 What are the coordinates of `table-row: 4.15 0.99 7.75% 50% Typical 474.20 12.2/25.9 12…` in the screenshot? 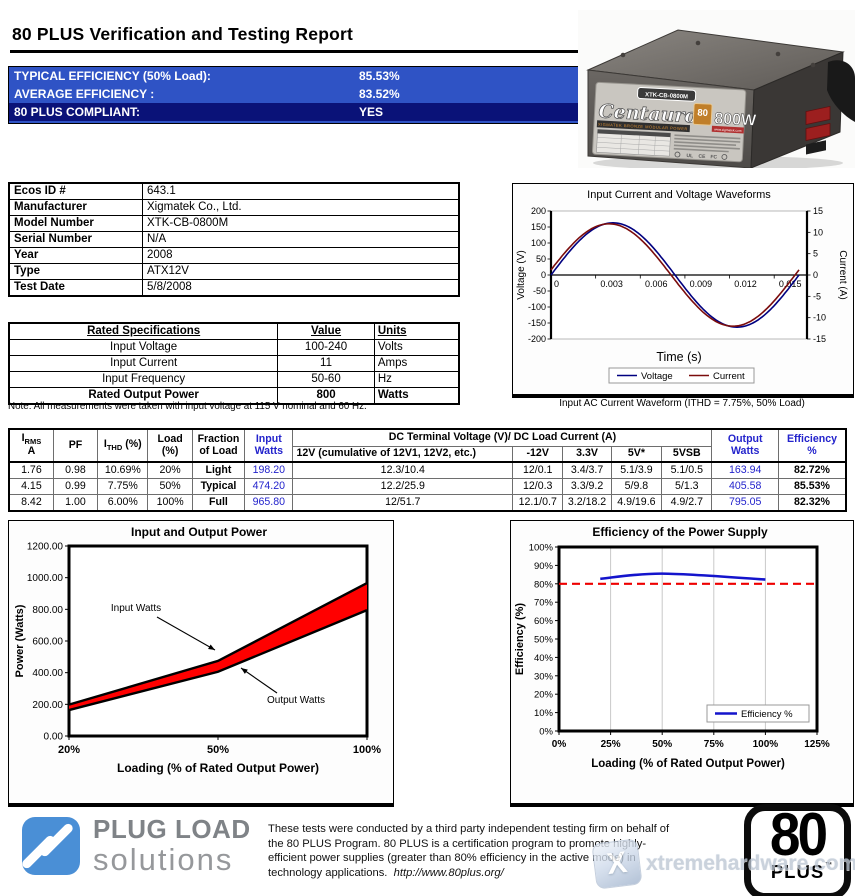 It's located at (427, 486).